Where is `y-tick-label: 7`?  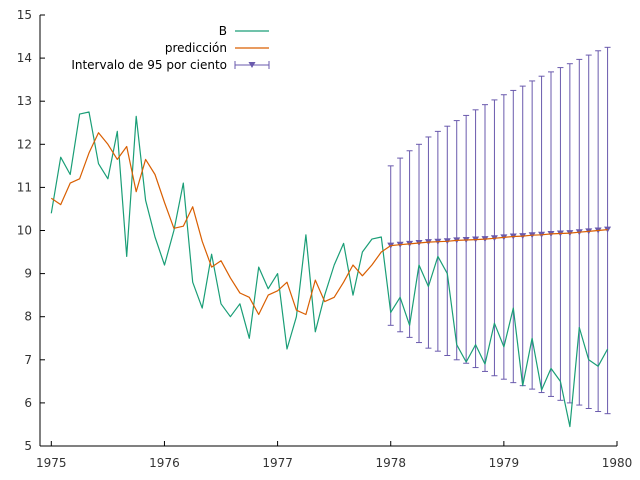
y-tick-label: 7 is located at coordinates (28, 360).